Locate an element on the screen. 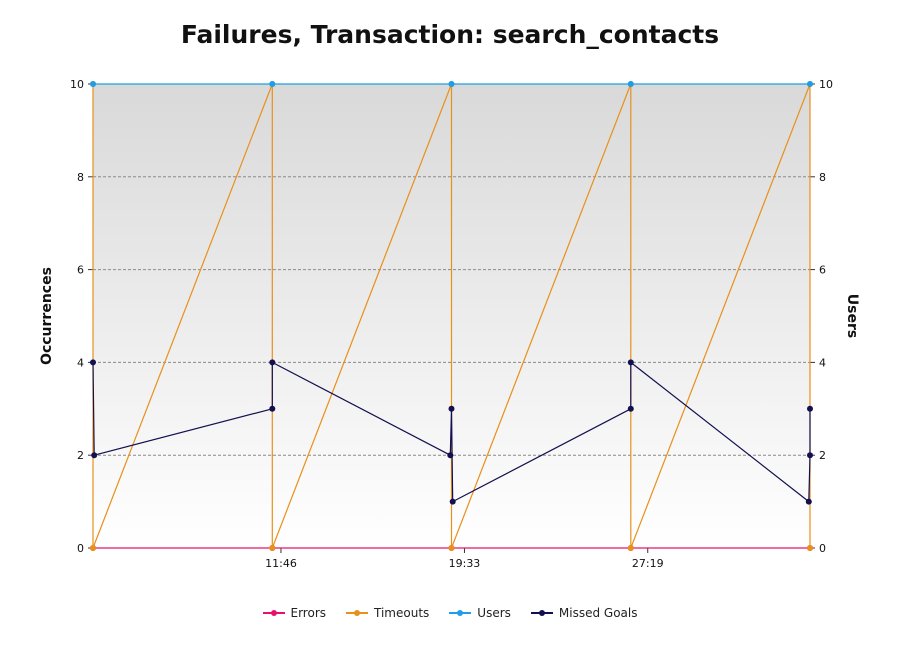 The image size is (900, 650). legend-item-users: Users is located at coordinates (480, 613).